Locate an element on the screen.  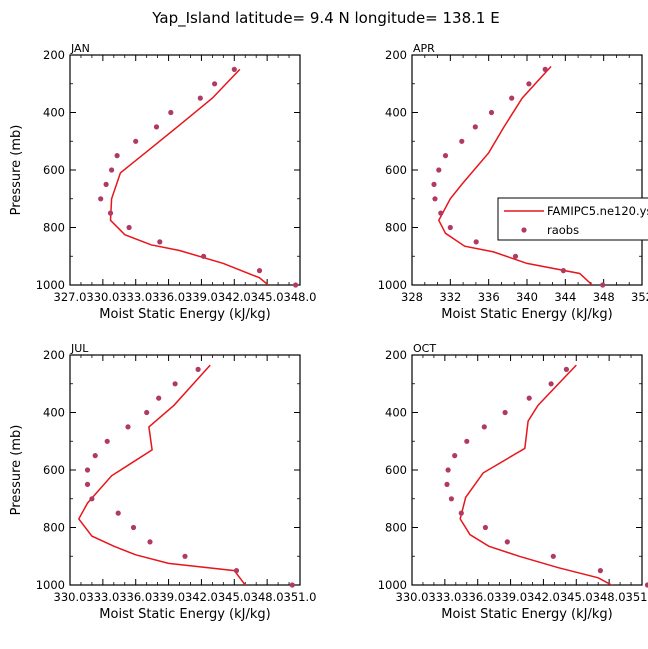
legend-raobs-label: raobs is located at coordinates (563, 230).